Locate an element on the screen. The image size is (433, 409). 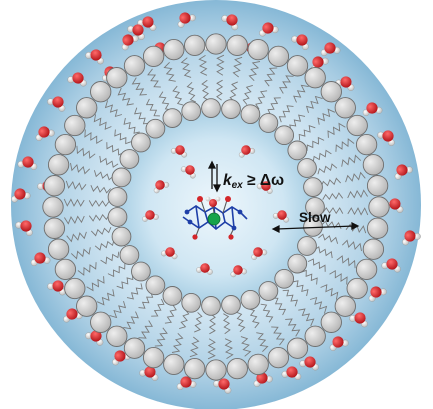
ligand-nitrogen-atom is located at coordinates (190, 222).